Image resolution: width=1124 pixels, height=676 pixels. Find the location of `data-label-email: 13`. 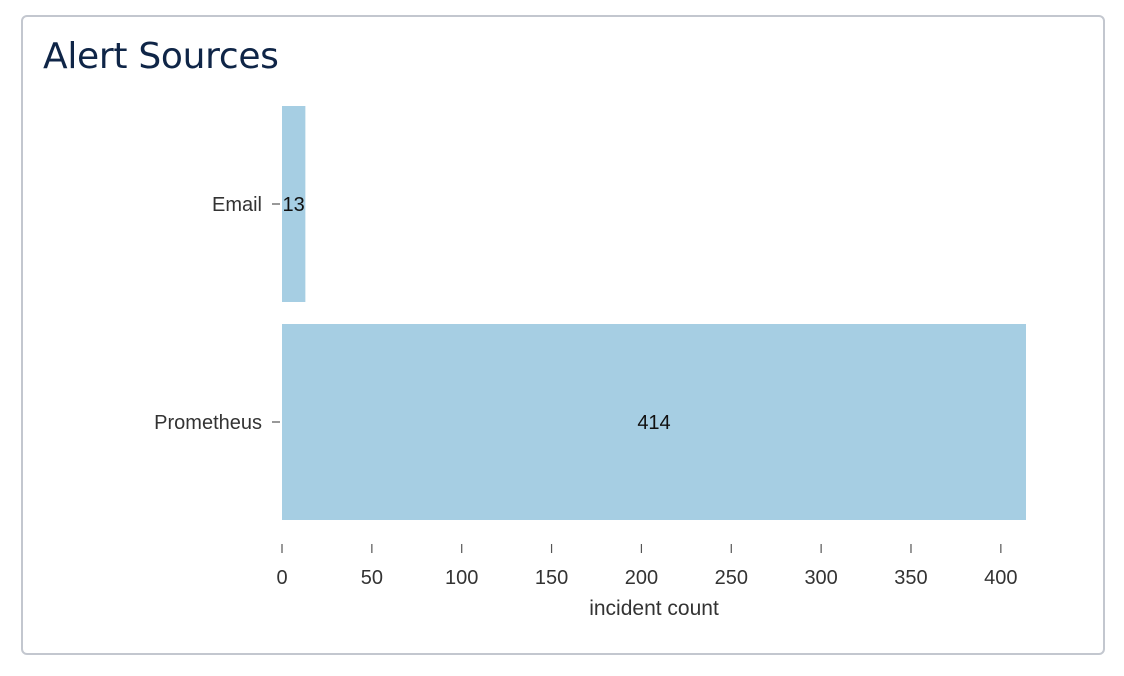

data-label-email: 13 is located at coordinates (294, 205).